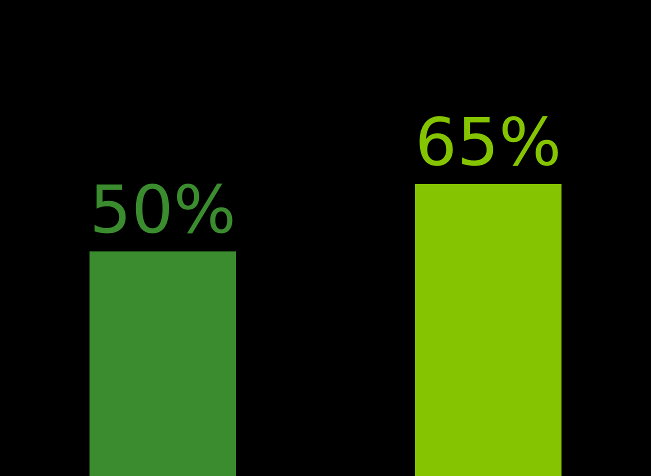 Image resolution: width=651 pixels, height=476 pixels. What do you see at coordinates (488, 143) in the screenshot?
I see `data-label: 65%` at bounding box center [488, 143].